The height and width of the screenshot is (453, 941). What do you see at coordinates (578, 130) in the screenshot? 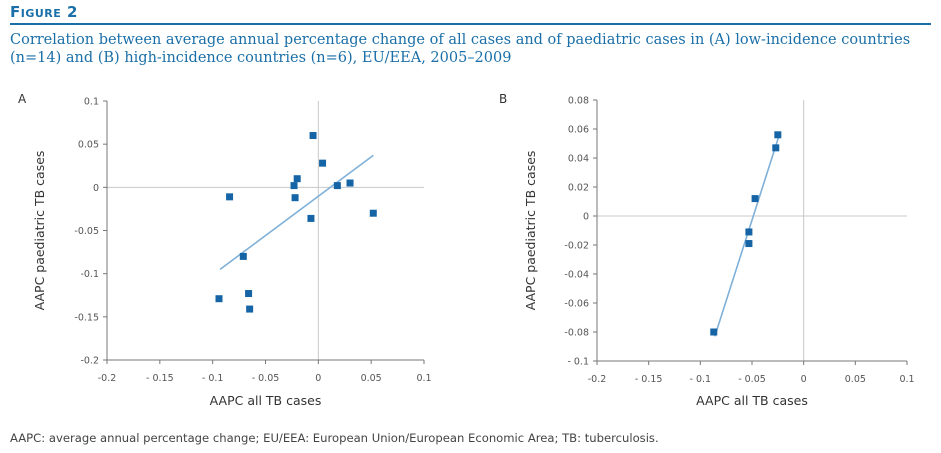
I see `y-tick-label: 0.06` at bounding box center [578, 130].